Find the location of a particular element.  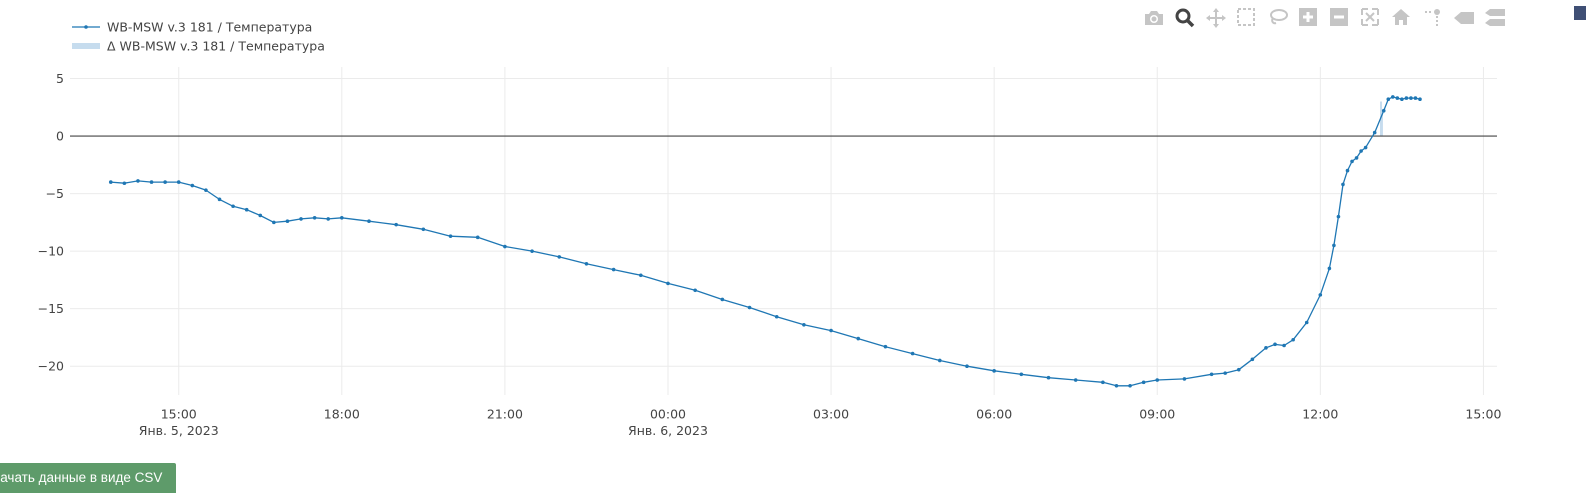

y-tick-label: 0 is located at coordinates (60, 136).